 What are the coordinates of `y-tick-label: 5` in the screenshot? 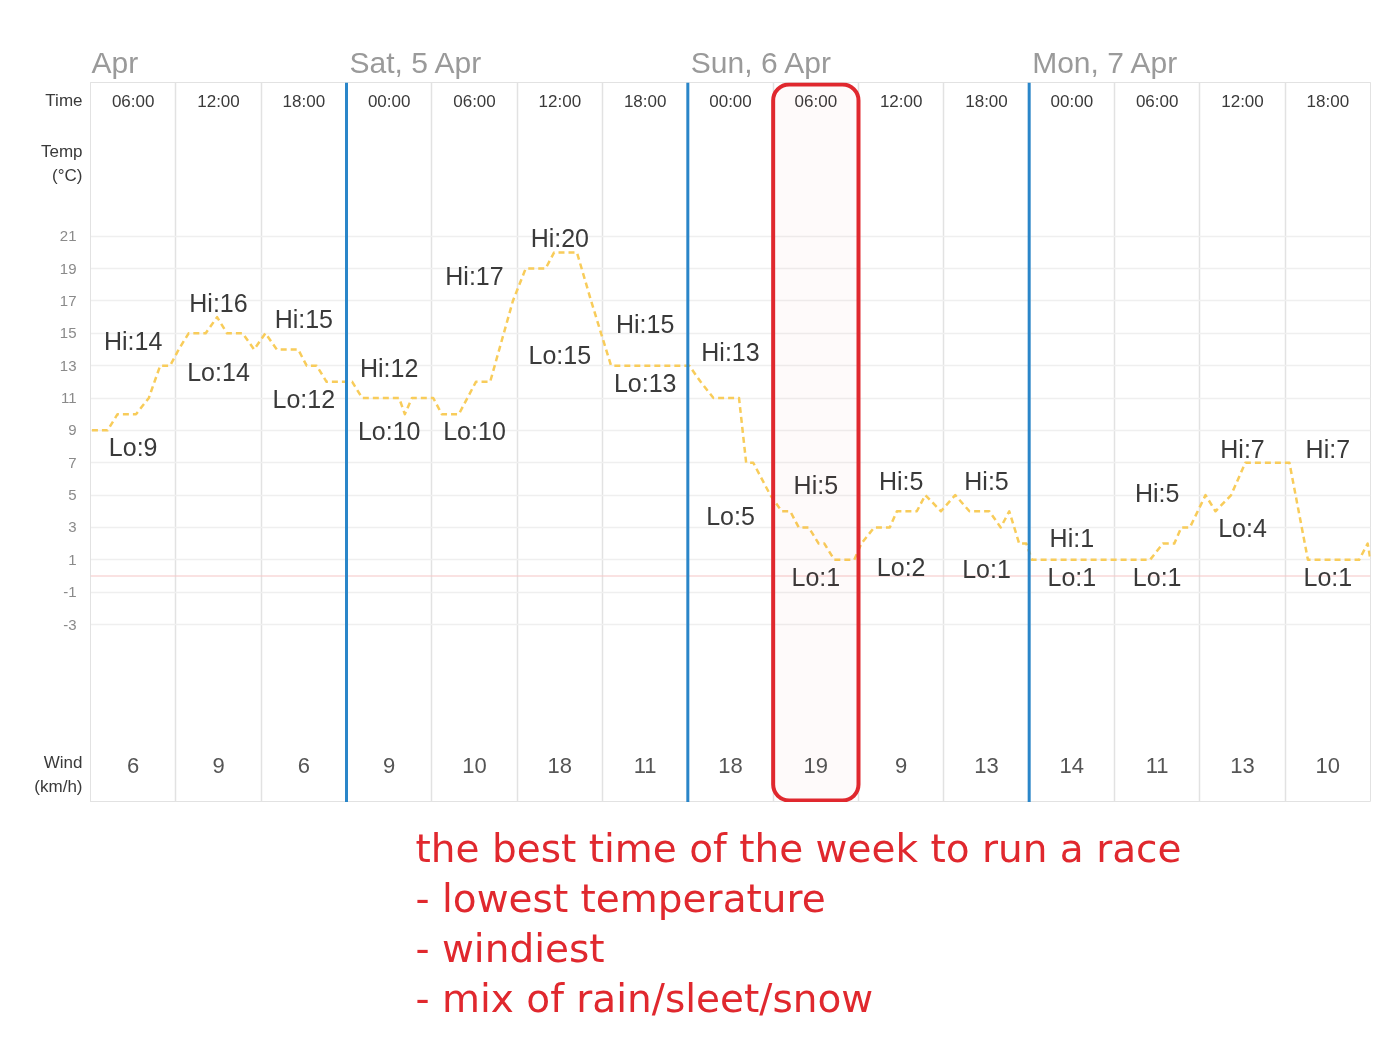 It's located at (72, 495).